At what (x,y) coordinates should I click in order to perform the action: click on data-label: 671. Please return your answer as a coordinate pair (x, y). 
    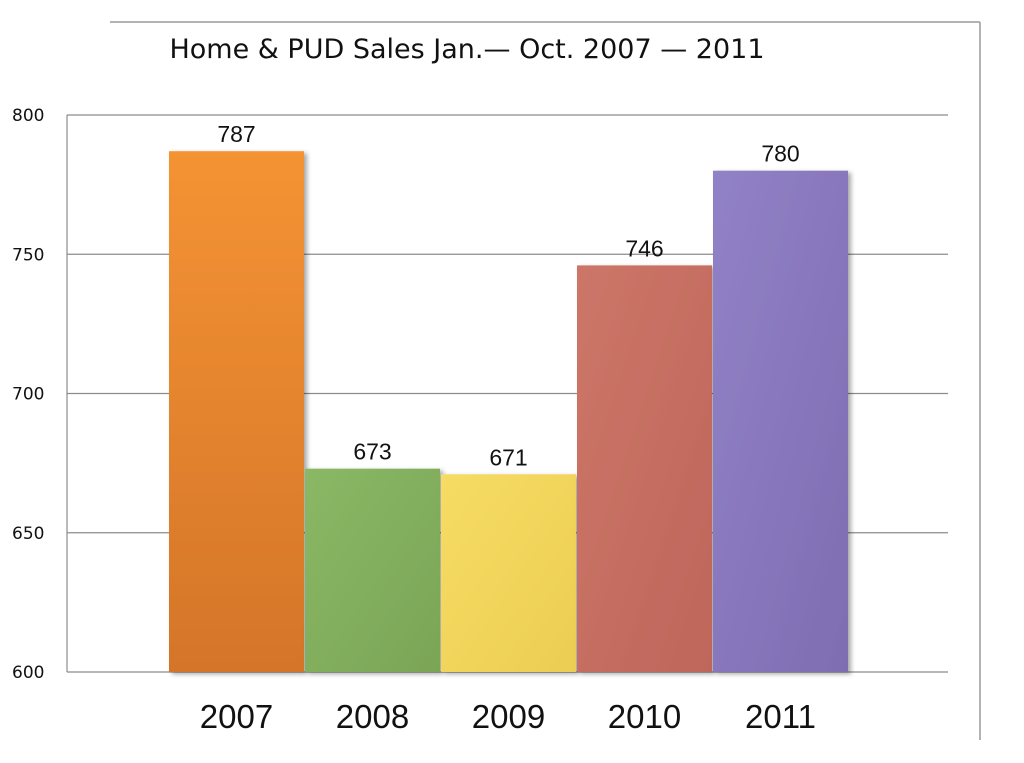
    Looking at the image, I should click on (508, 457).